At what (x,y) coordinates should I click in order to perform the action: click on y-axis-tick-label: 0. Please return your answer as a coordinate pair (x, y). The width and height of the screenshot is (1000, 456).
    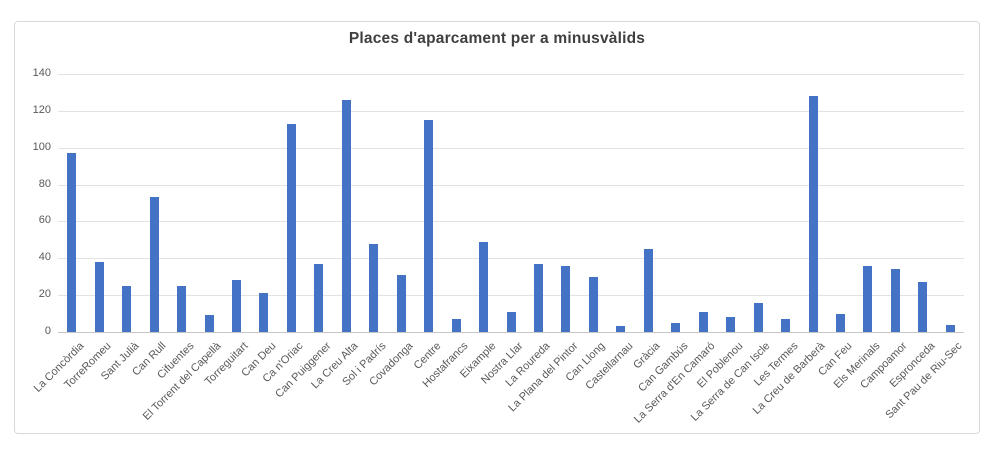
    Looking at the image, I should click on (47, 331).